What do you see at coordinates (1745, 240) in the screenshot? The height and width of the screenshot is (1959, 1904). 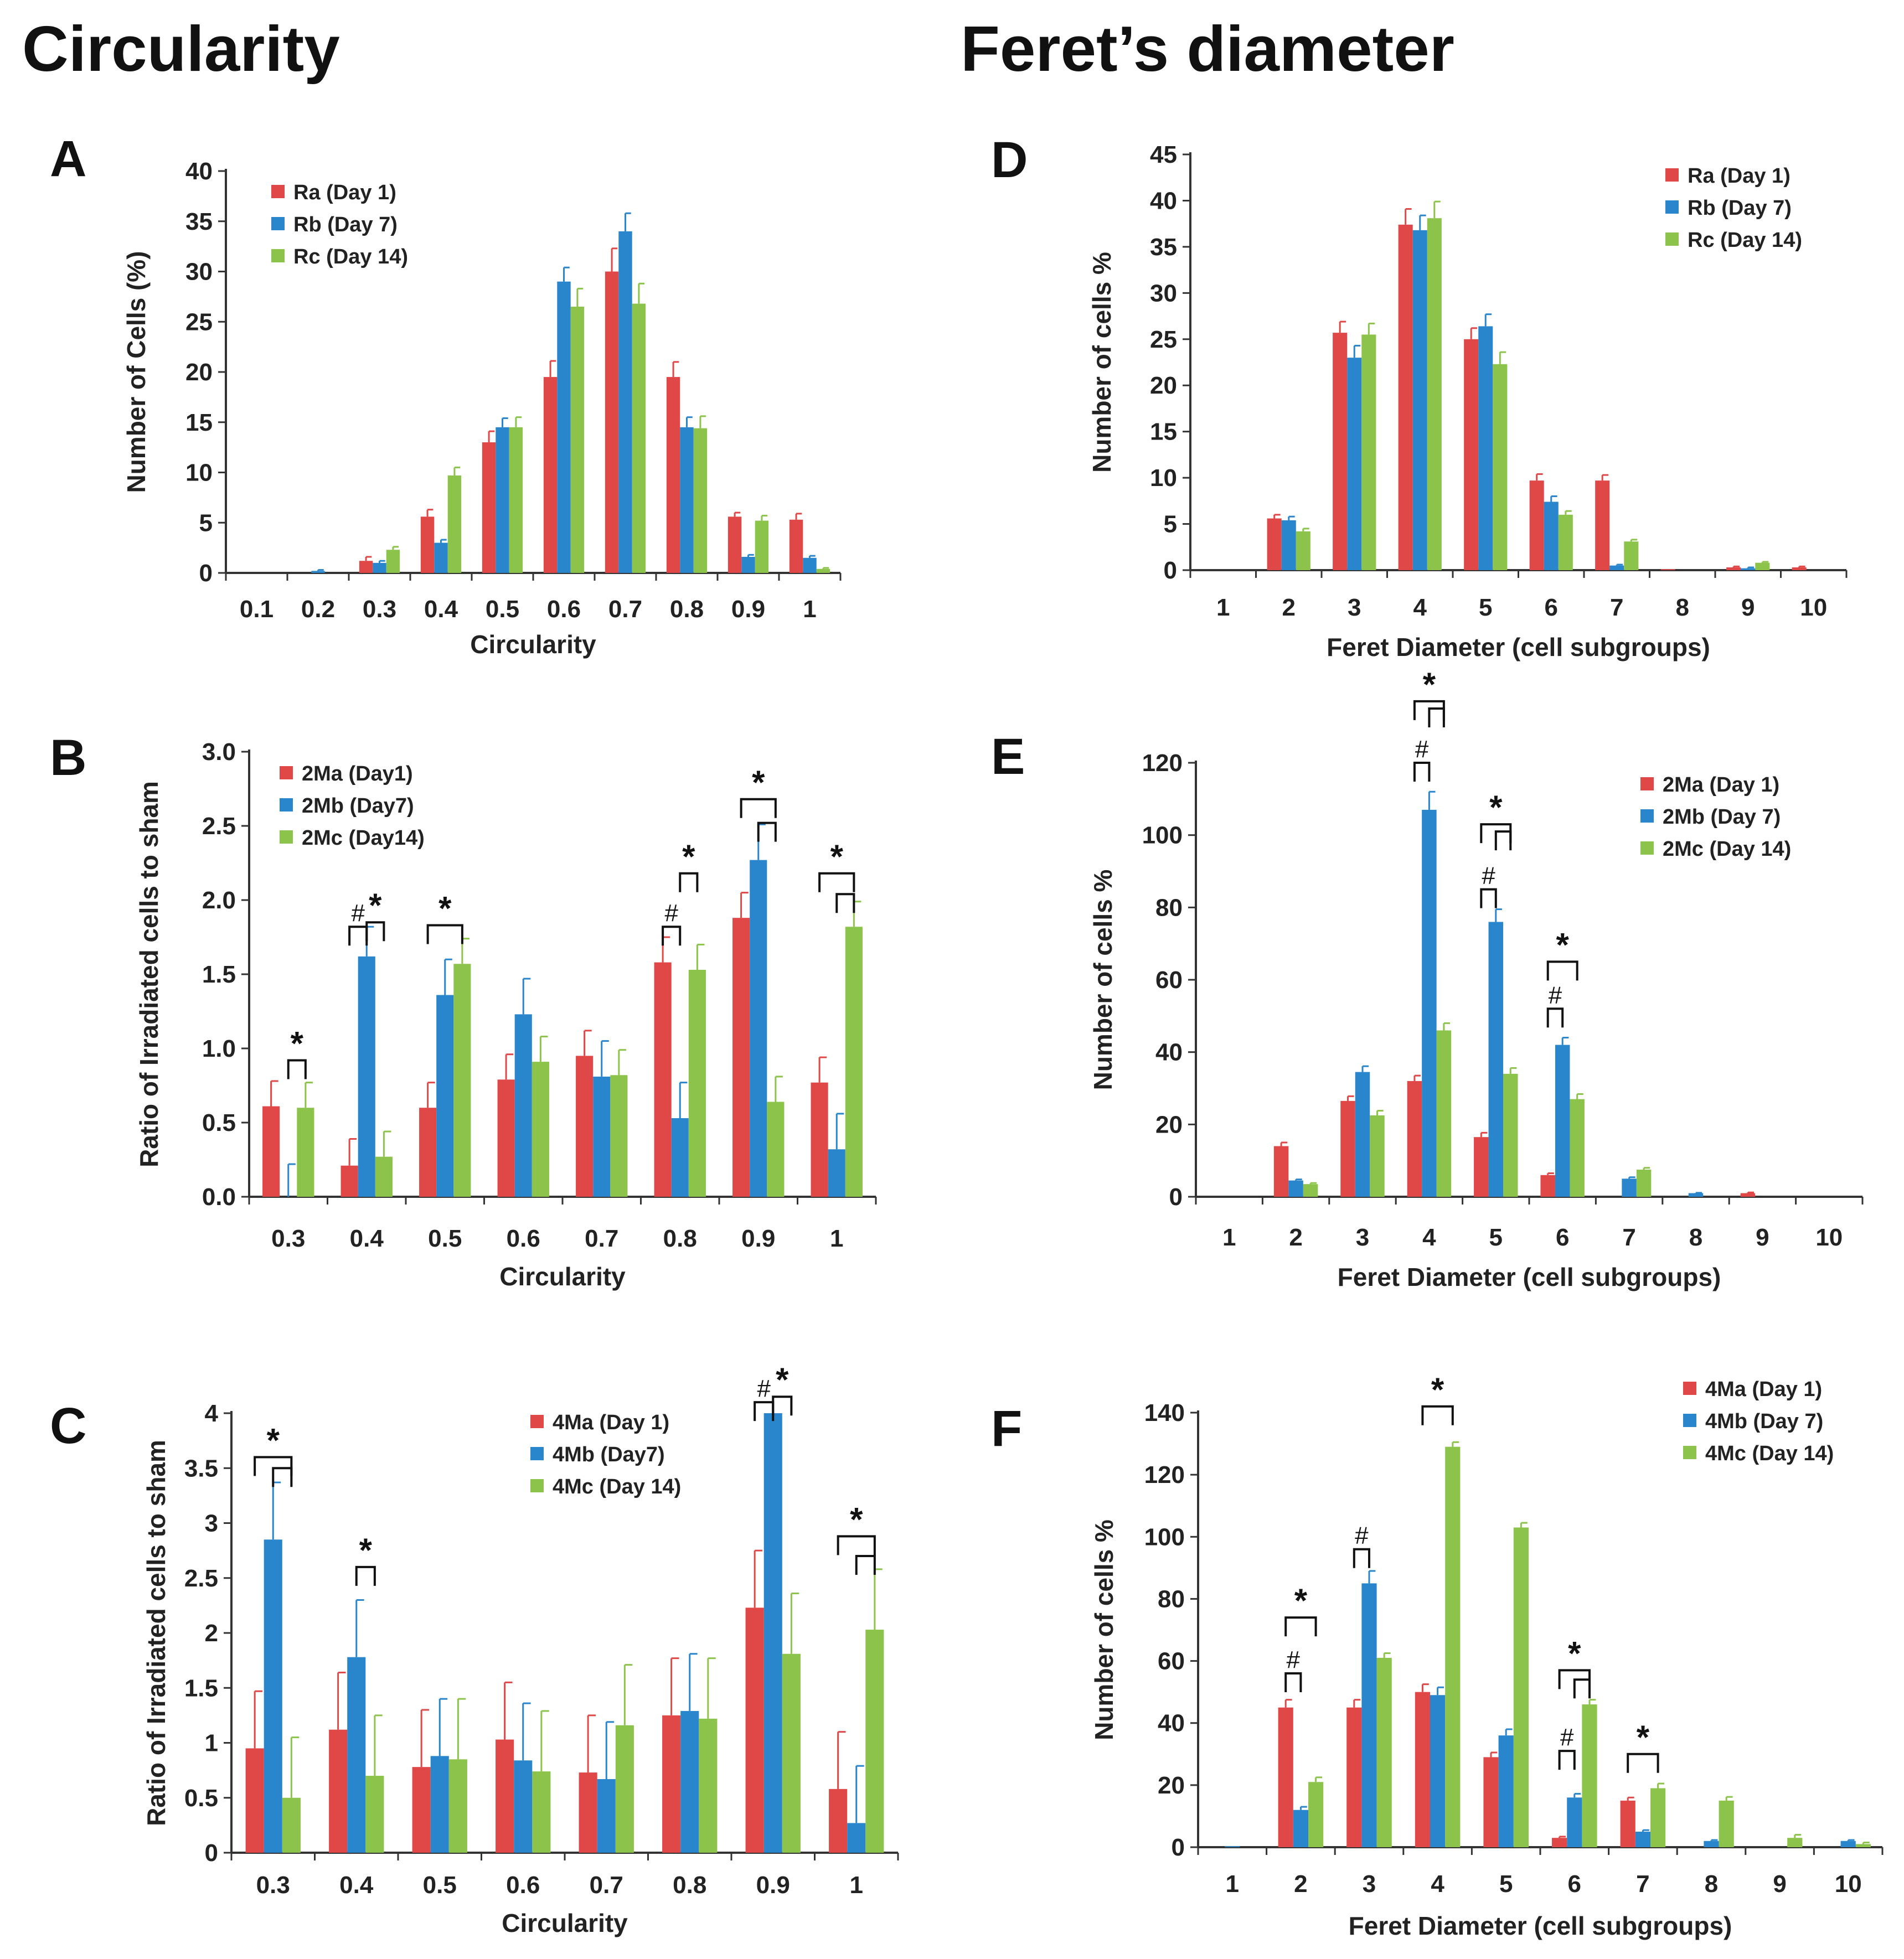 I see `legend-label: Rc (Day 14)` at bounding box center [1745, 240].